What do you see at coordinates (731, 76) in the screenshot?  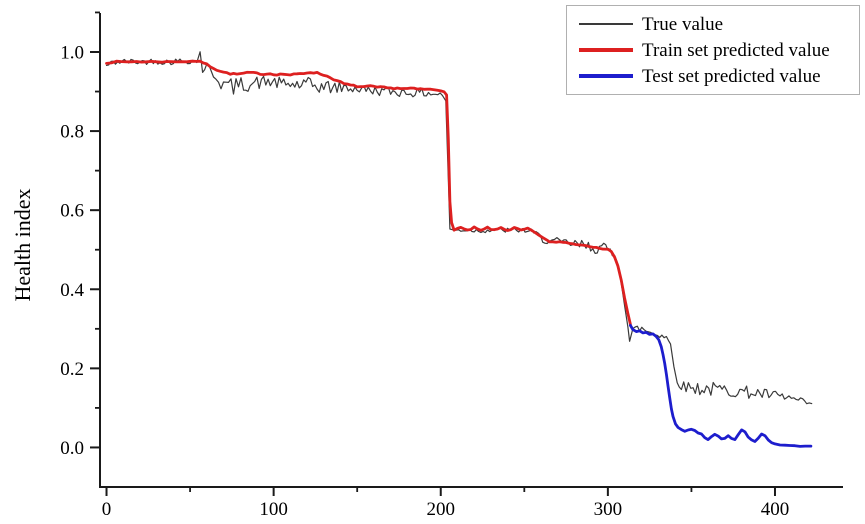 I see `legend-label-test-predicted: Test set predicted value` at bounding box center [731, 76].